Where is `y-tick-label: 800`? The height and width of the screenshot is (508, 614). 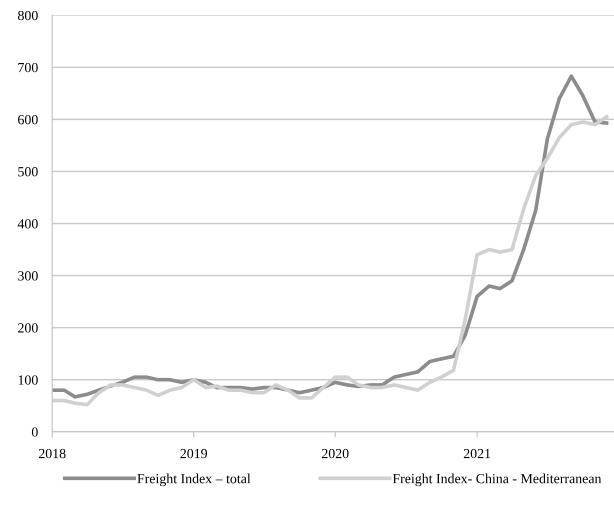
y-tick-label: 800 is located at coordinates (28, 15).